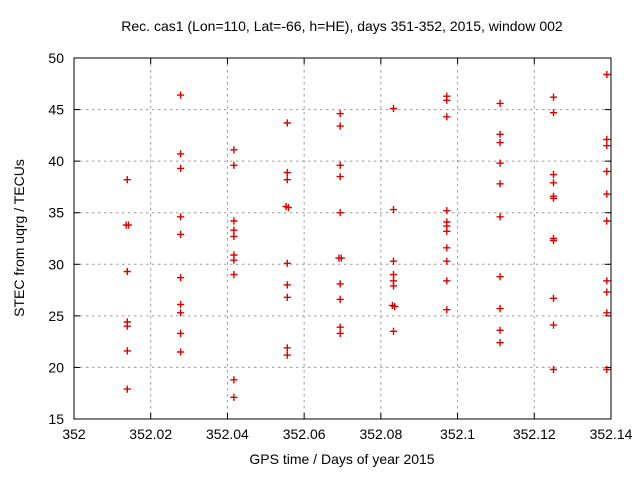 Image resolution: width=640 pixels, height=480 pixels. Describe the element at coordinates (56, 367) in the screenshot. I see `y-tick-label: 20` at that location.